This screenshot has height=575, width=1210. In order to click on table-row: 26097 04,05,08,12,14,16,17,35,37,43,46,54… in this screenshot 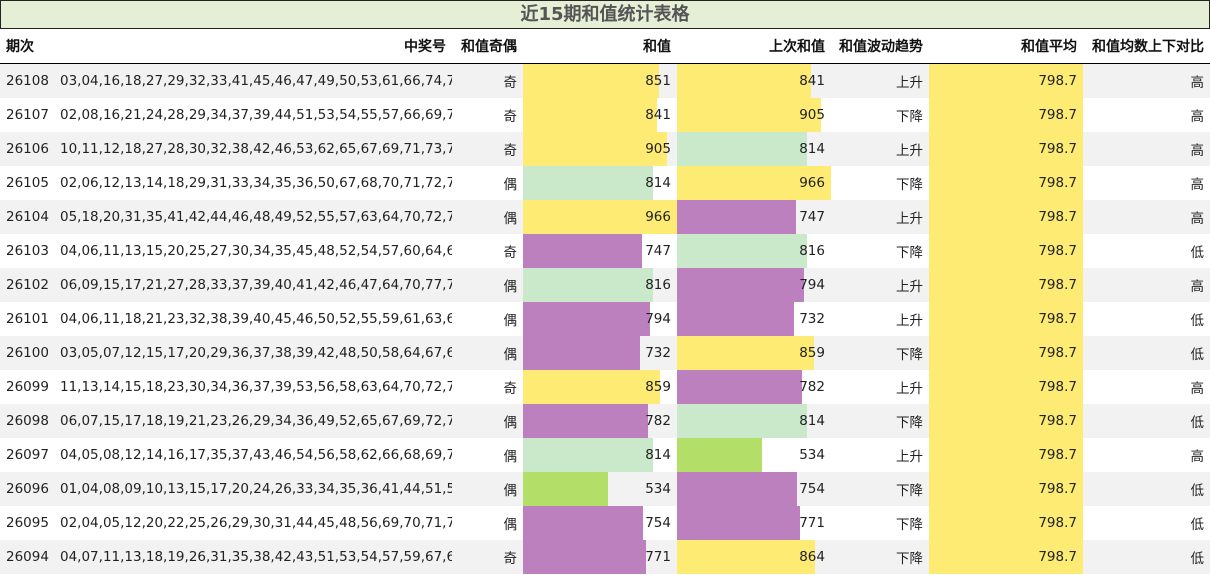, I will do `click(605, 455)`.